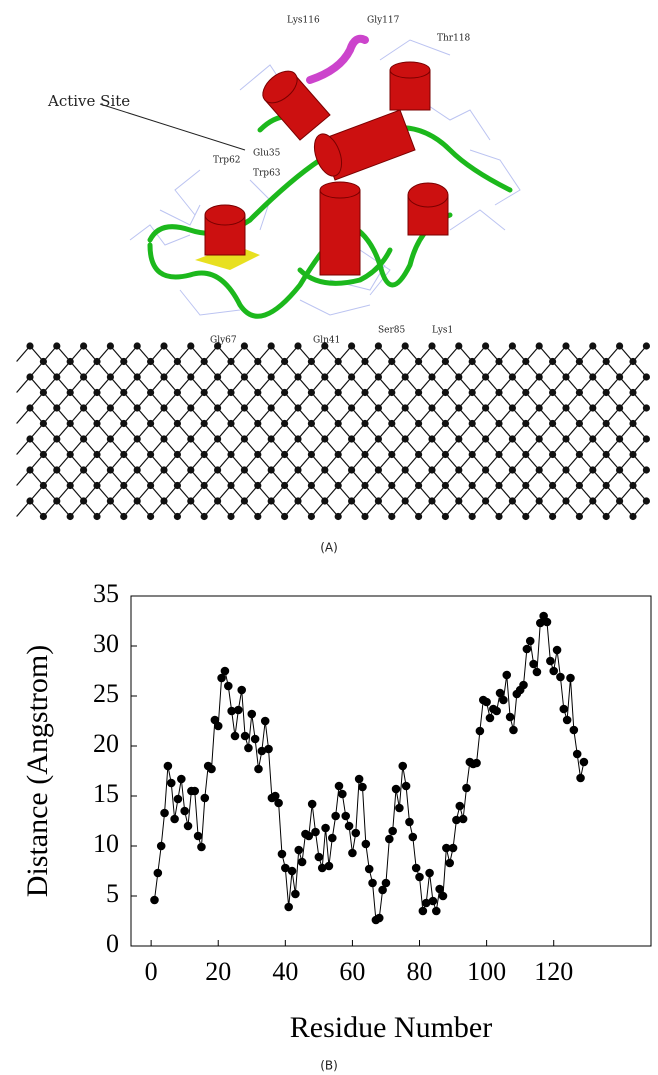 This screenshot has width=658, height=1075. What do you see at coordinates (106, 693) in the screenshot?
I see `y-tick-label: 25` at bounding box center [106, 693].